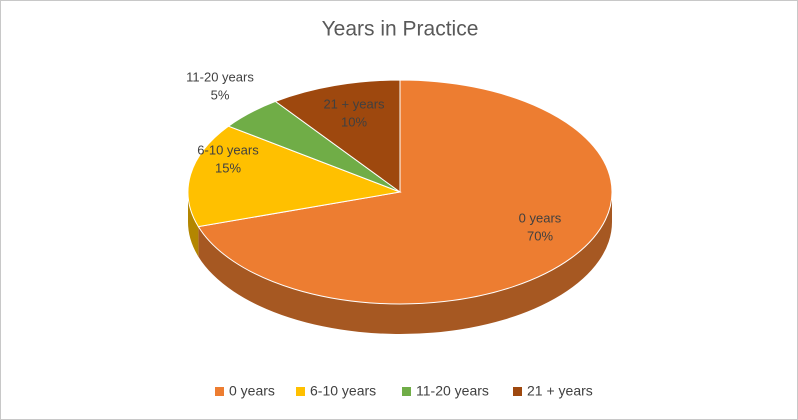  I want to click on data-label-name: 6-10 years, so click(228, 149).